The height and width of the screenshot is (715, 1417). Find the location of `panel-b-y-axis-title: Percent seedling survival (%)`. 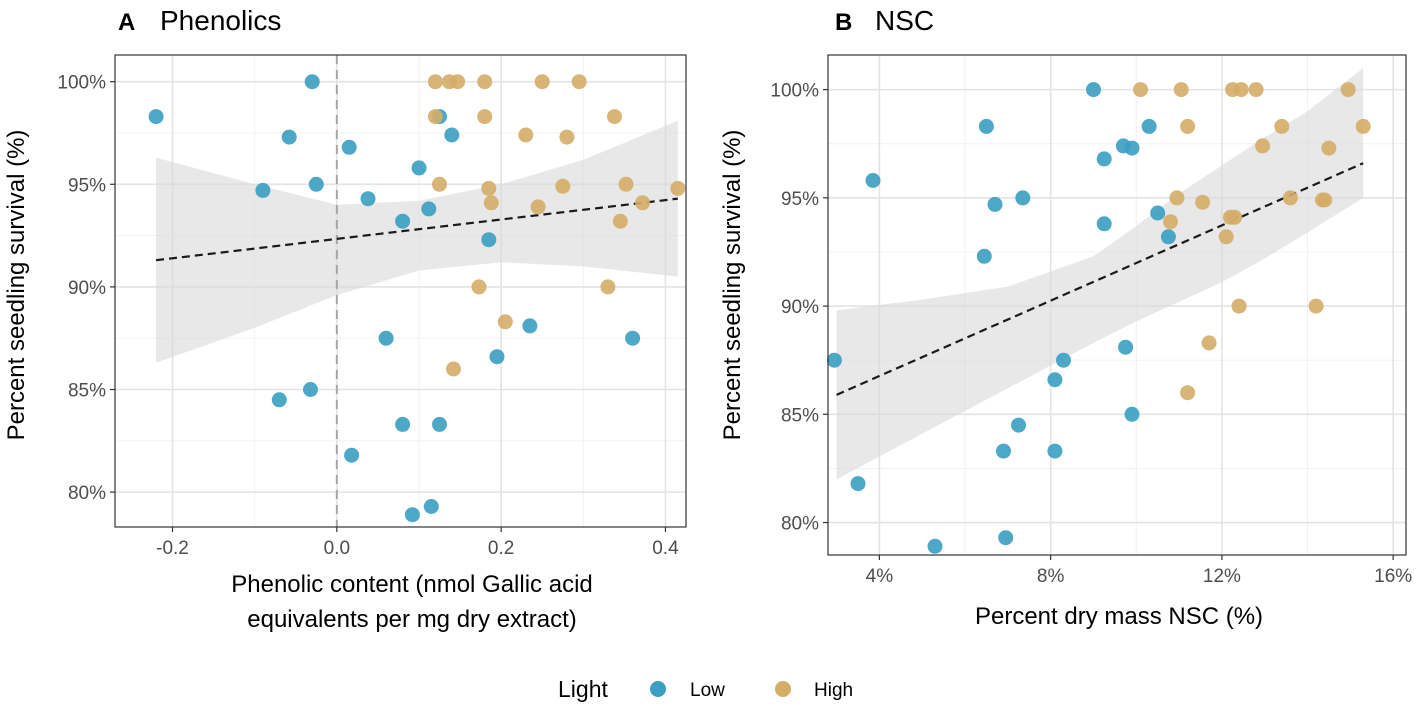

panel-b-y-axis-title: Percent seedling survival (%) is located at coordinates (732, 285).